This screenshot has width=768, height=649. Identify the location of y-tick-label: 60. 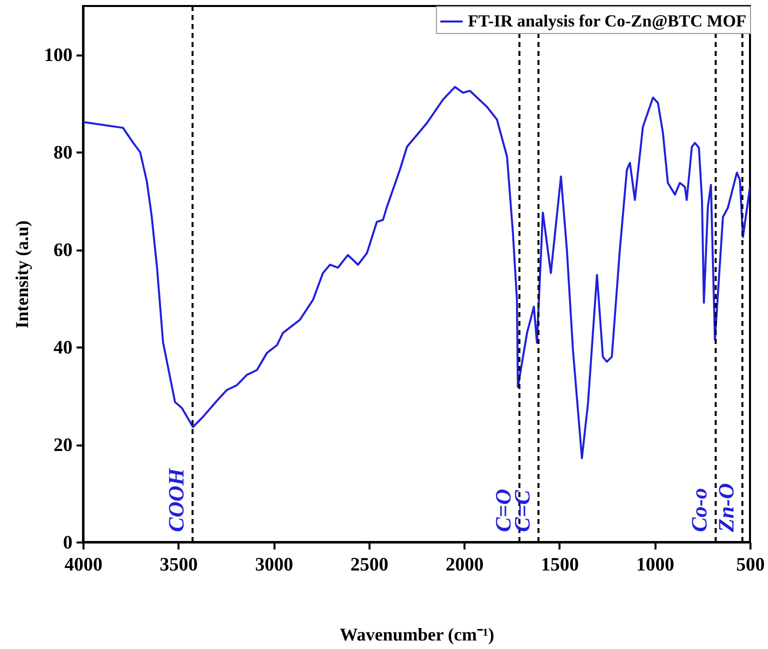
(63, 251).